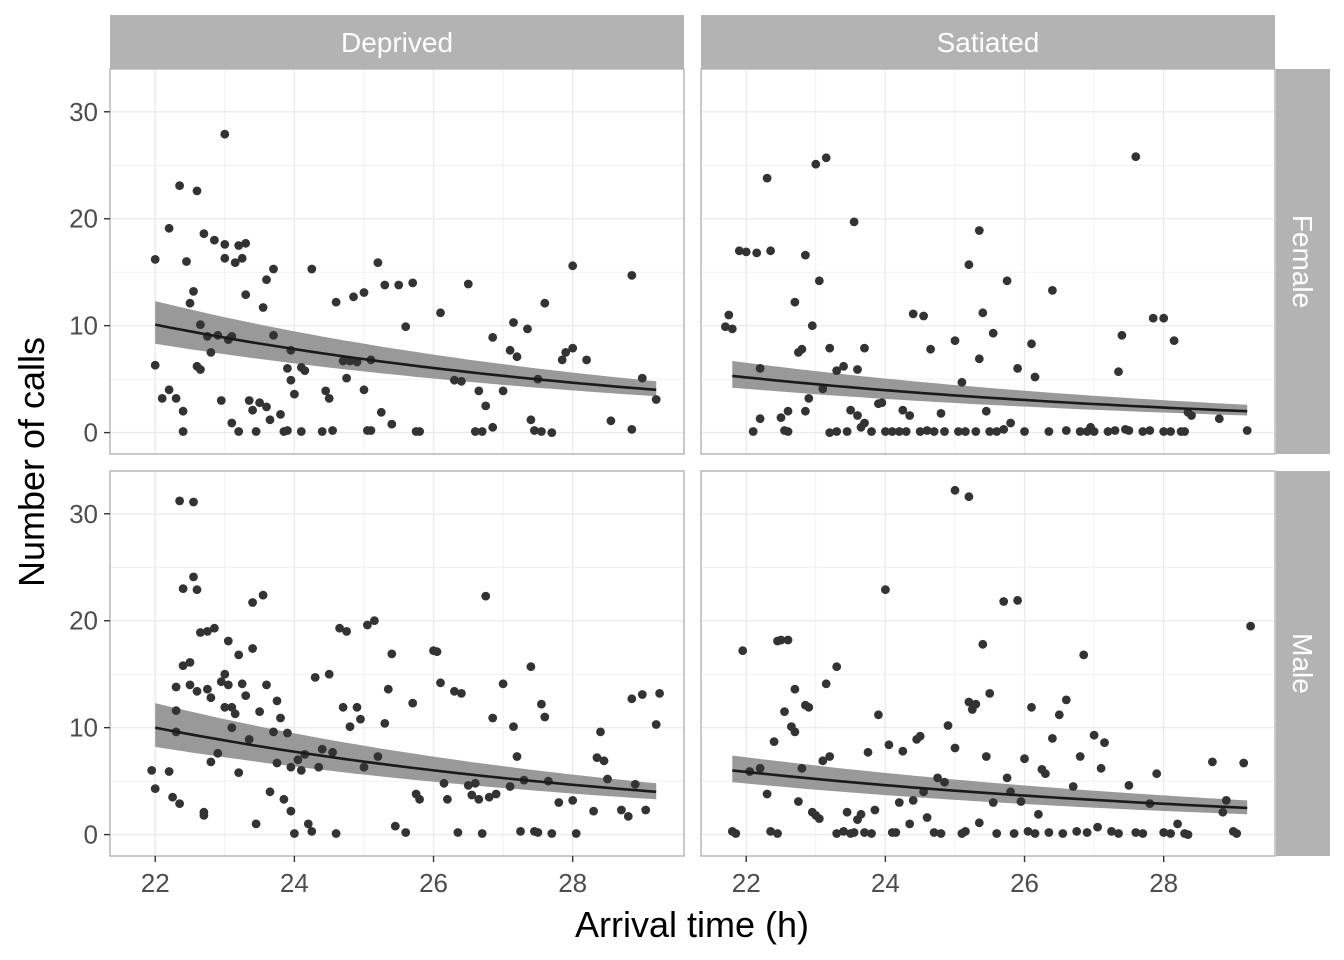  Describe the element at coordinates (83, 326) in the screenshot. I see `y-tick-label: 10` at that location.